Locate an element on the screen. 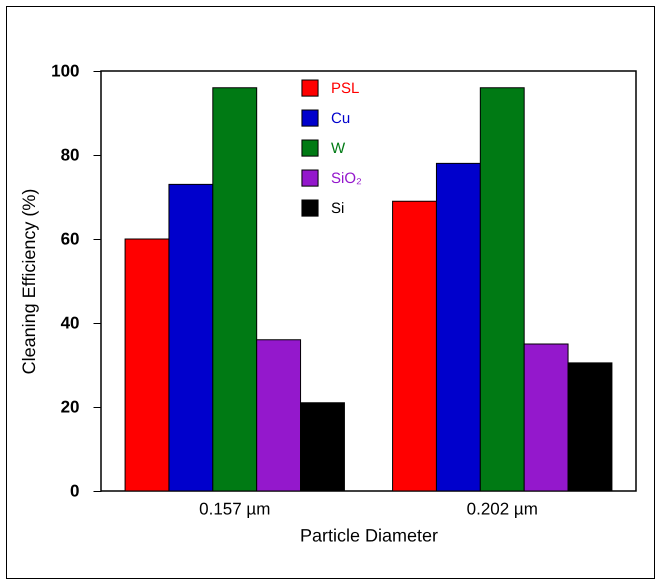  legend-label: PSL is located at coordinates (345, 88).